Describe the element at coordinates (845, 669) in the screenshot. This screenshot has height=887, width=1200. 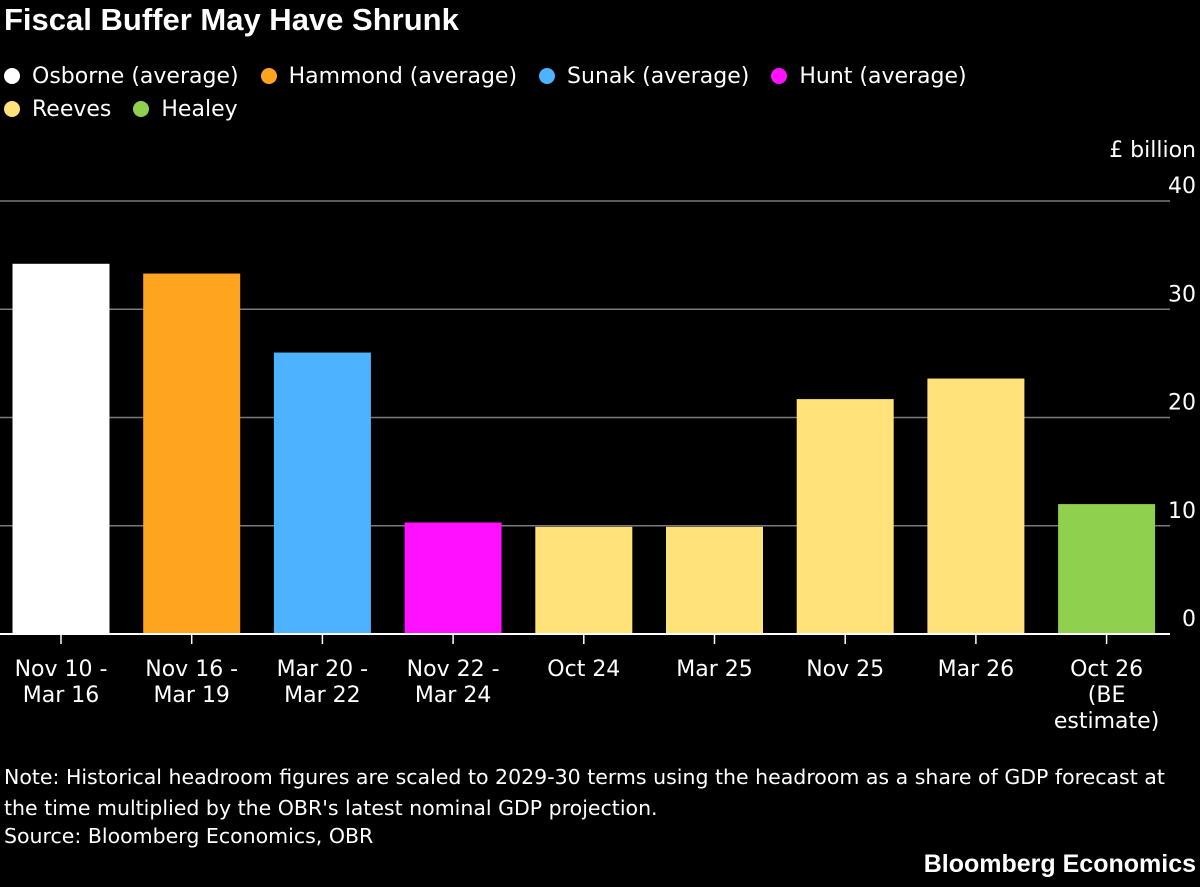
I see `x-tick-label: Nov 25` at that location.